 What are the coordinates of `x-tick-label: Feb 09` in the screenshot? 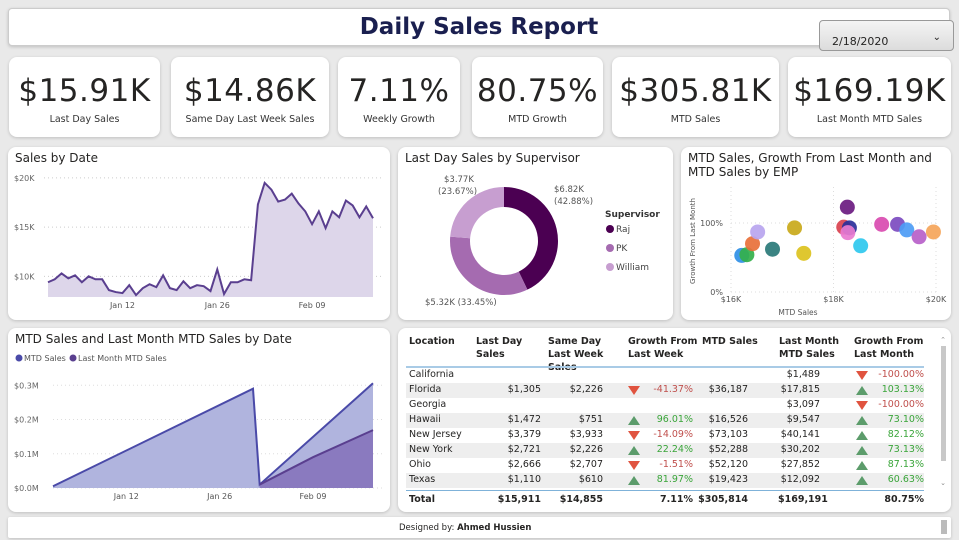 It's located at (313, 496).